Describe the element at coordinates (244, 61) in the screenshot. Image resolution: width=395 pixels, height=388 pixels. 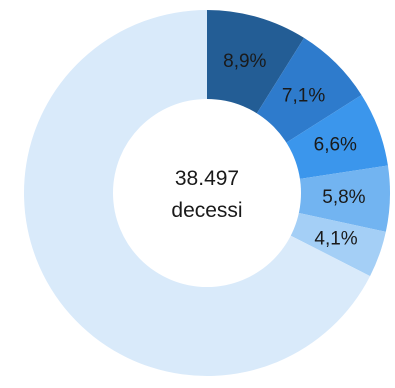
I see `slice-label-1: 8,9%` at that location.